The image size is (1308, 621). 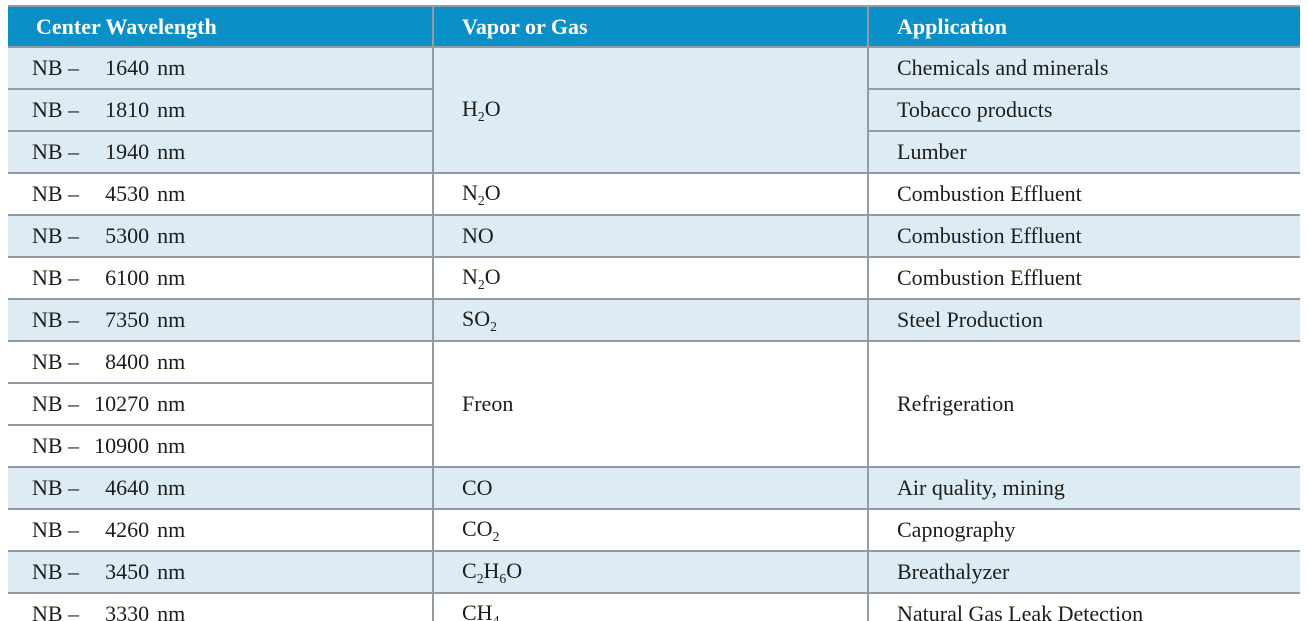 I want to click on wavelength-number: 10900, so click(x=122, y=445).